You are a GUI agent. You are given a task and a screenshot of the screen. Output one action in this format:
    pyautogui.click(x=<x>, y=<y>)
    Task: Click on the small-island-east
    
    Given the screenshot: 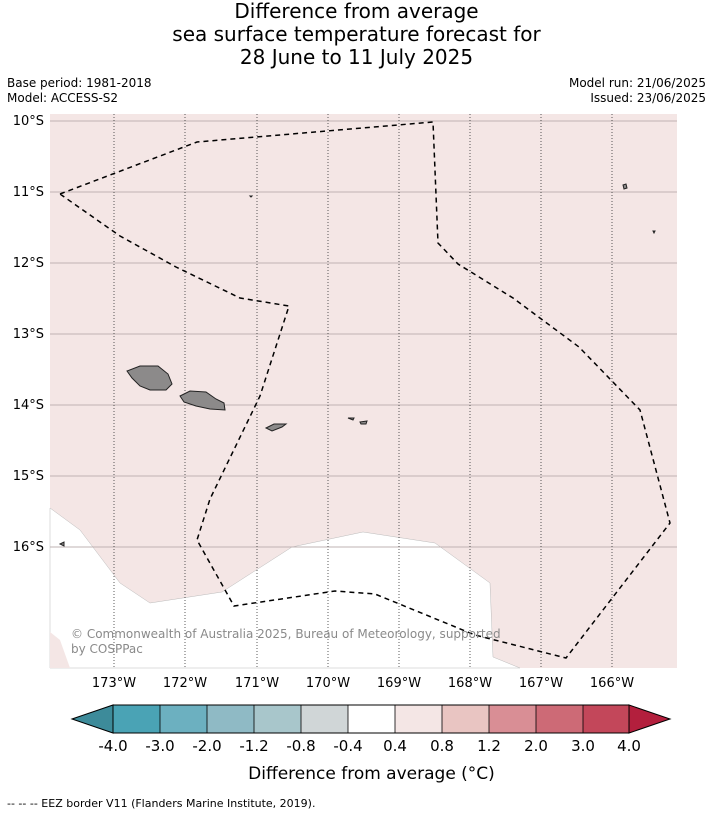 What is the action you would take?
    pyautogui.click(x=654, y=232)
    